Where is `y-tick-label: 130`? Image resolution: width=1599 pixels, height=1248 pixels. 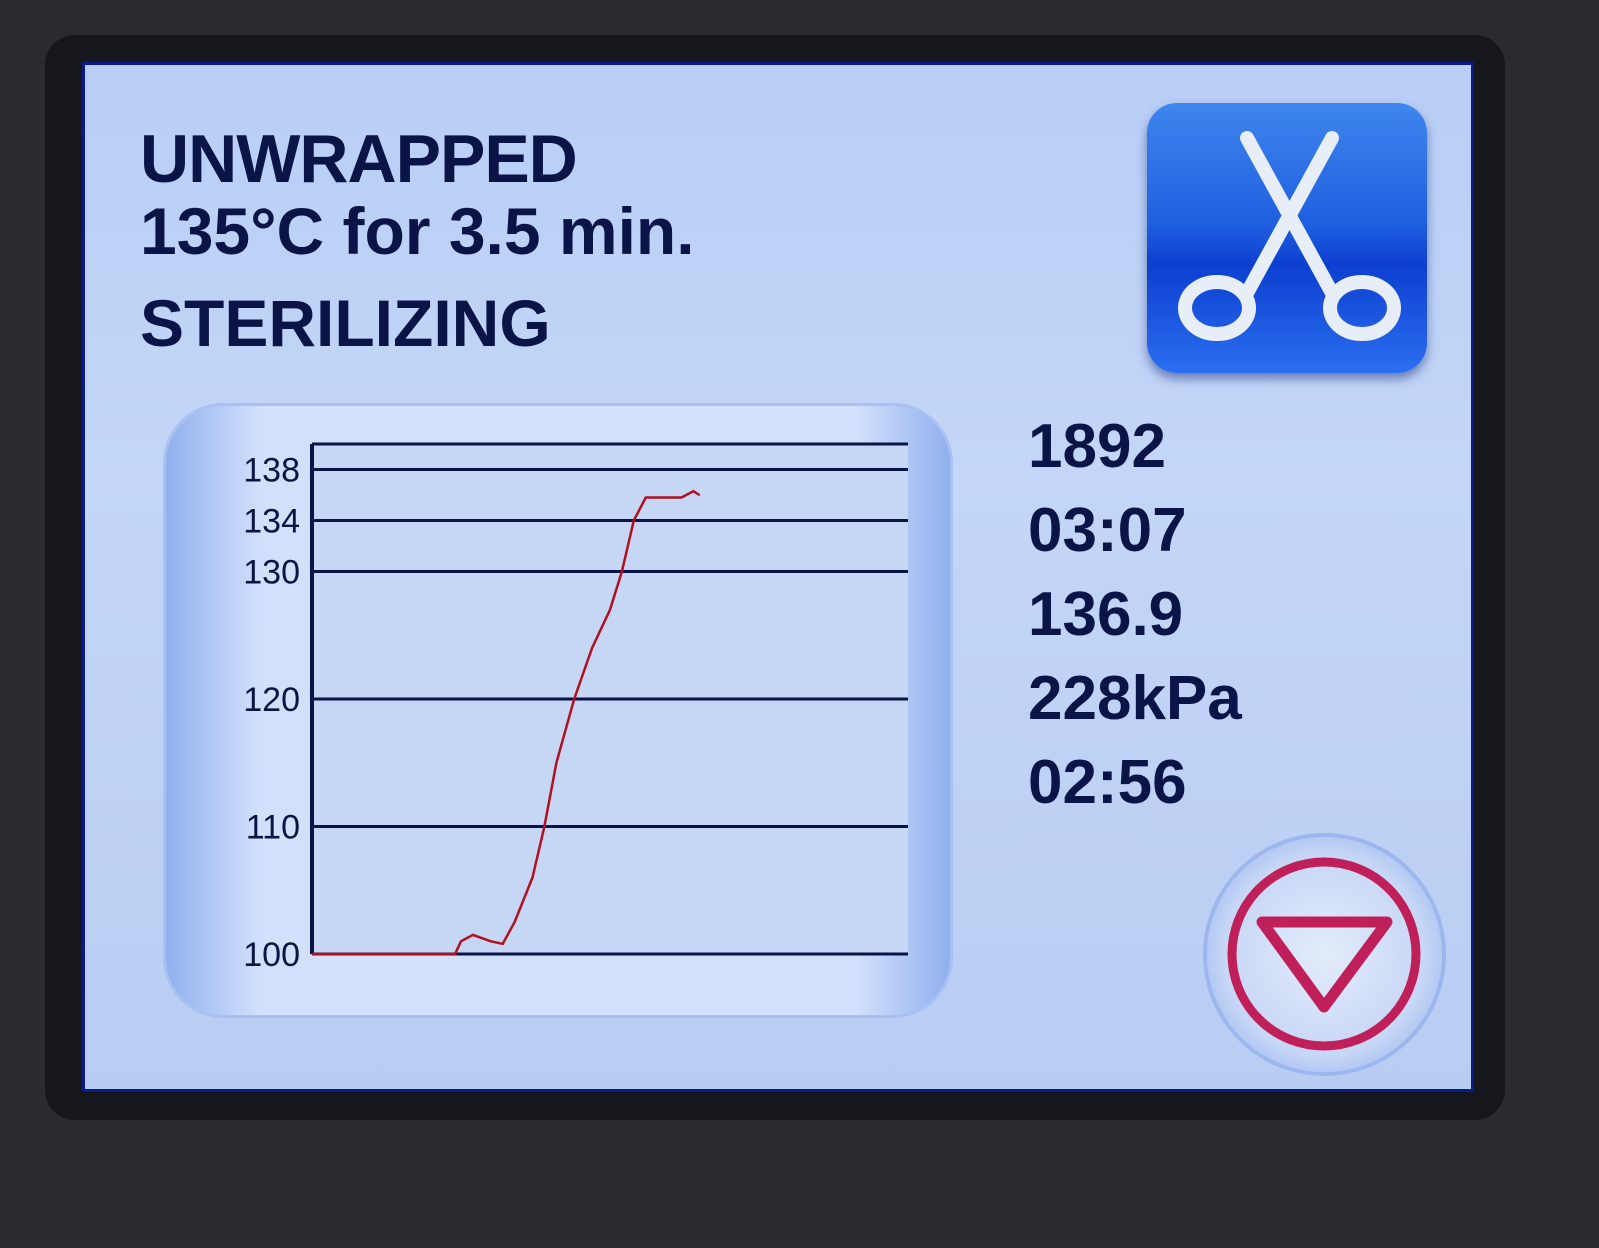 y-tick-label: 130 is located at coordinates (271, 573).